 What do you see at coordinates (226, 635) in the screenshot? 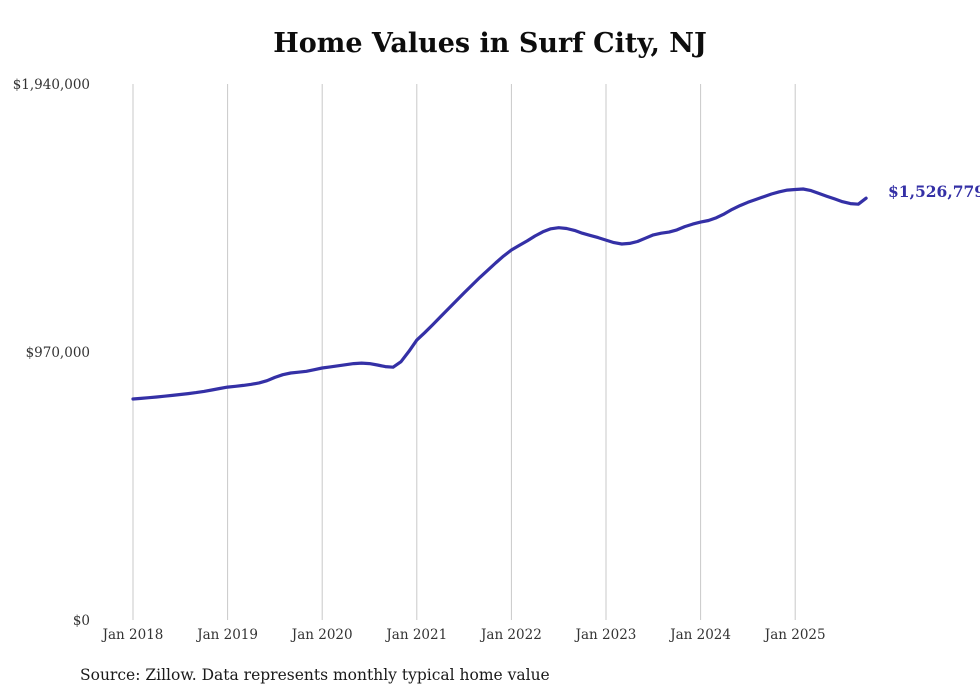
I see `x-tick-label: Jan 2019` at bounding box center [226, 635].